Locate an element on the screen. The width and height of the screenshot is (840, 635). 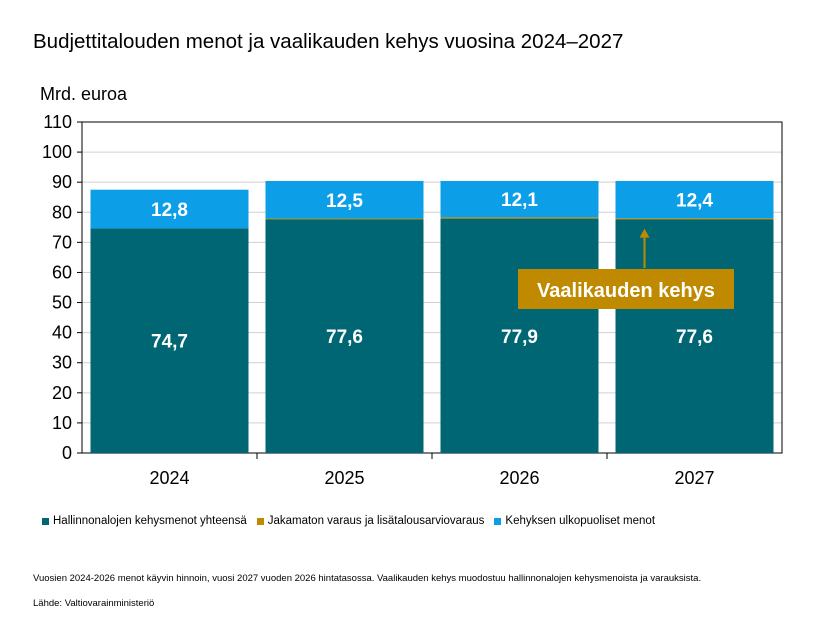
x-tick-label: 2026 is located at coordinates (519, 478).